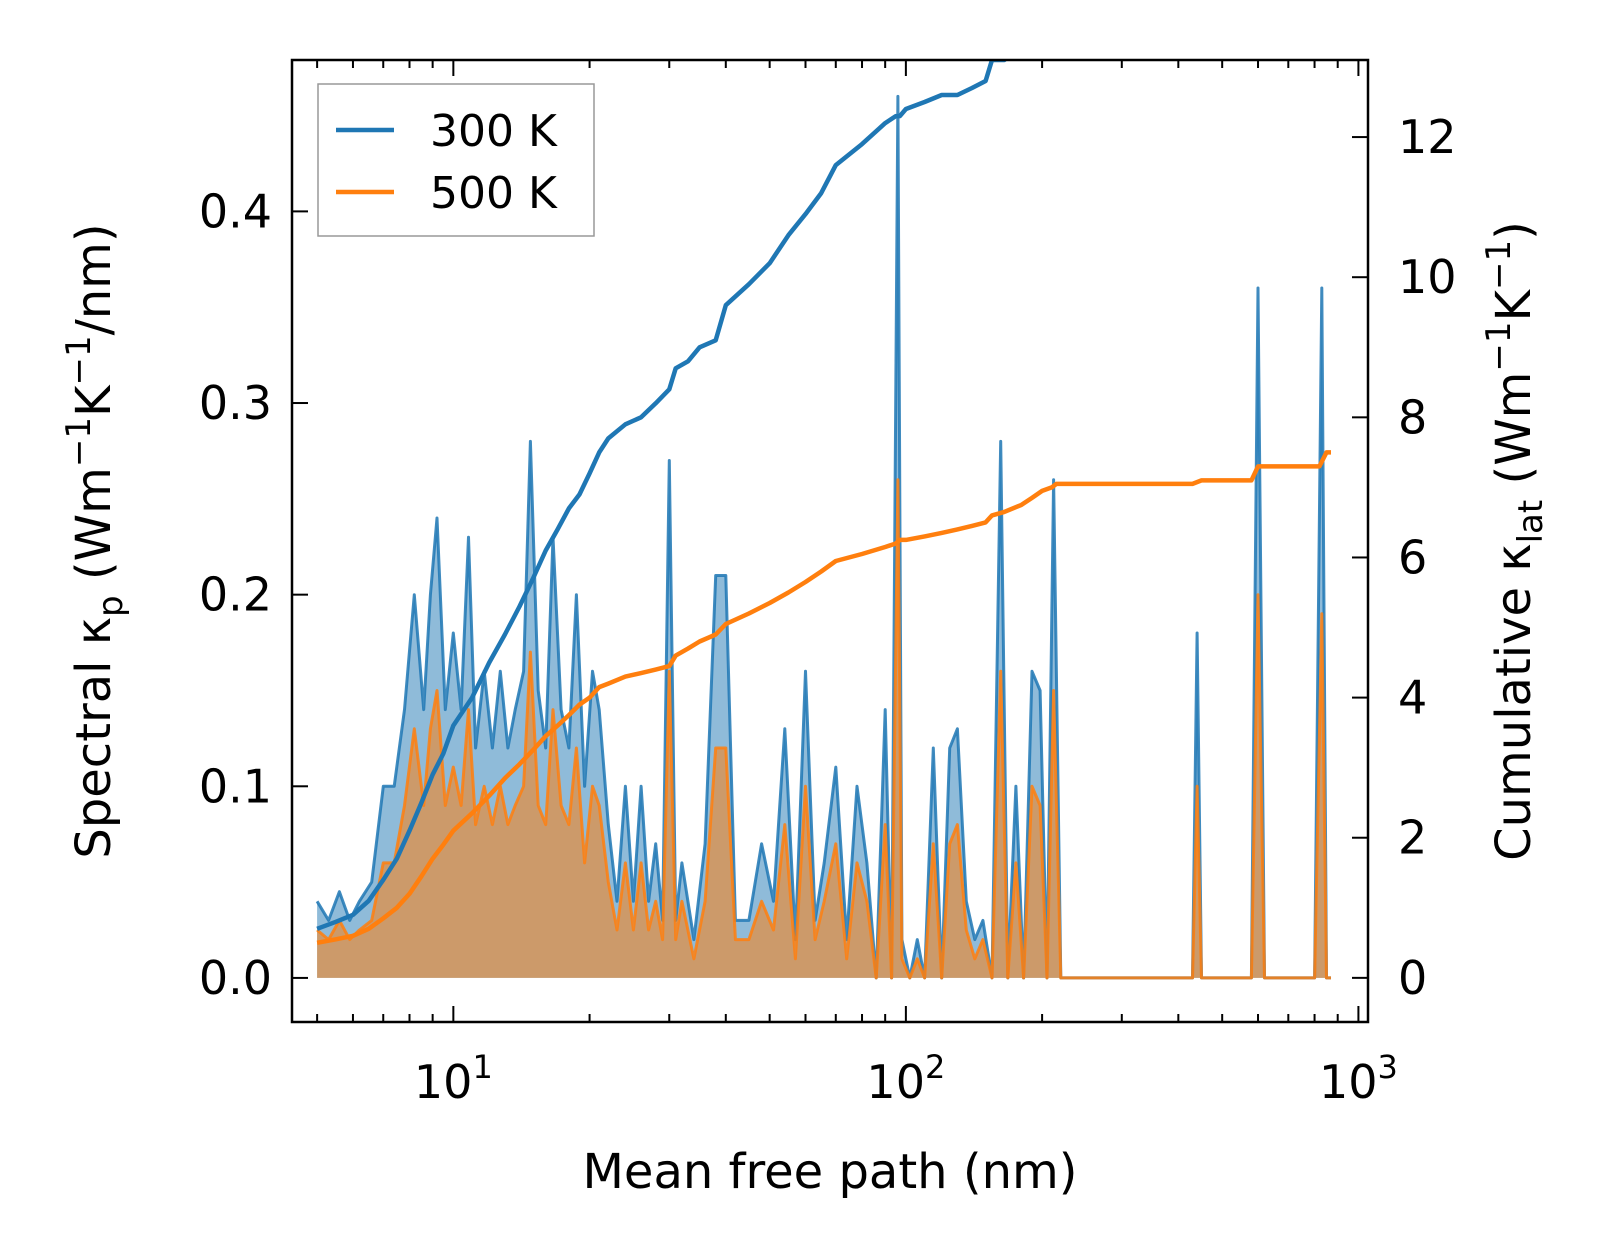 This screenshot has width=1623, height=1254. Describe the element at coordinates (235, 786) in the screenshot. I see `left-tick-label: 0.1` at that location.